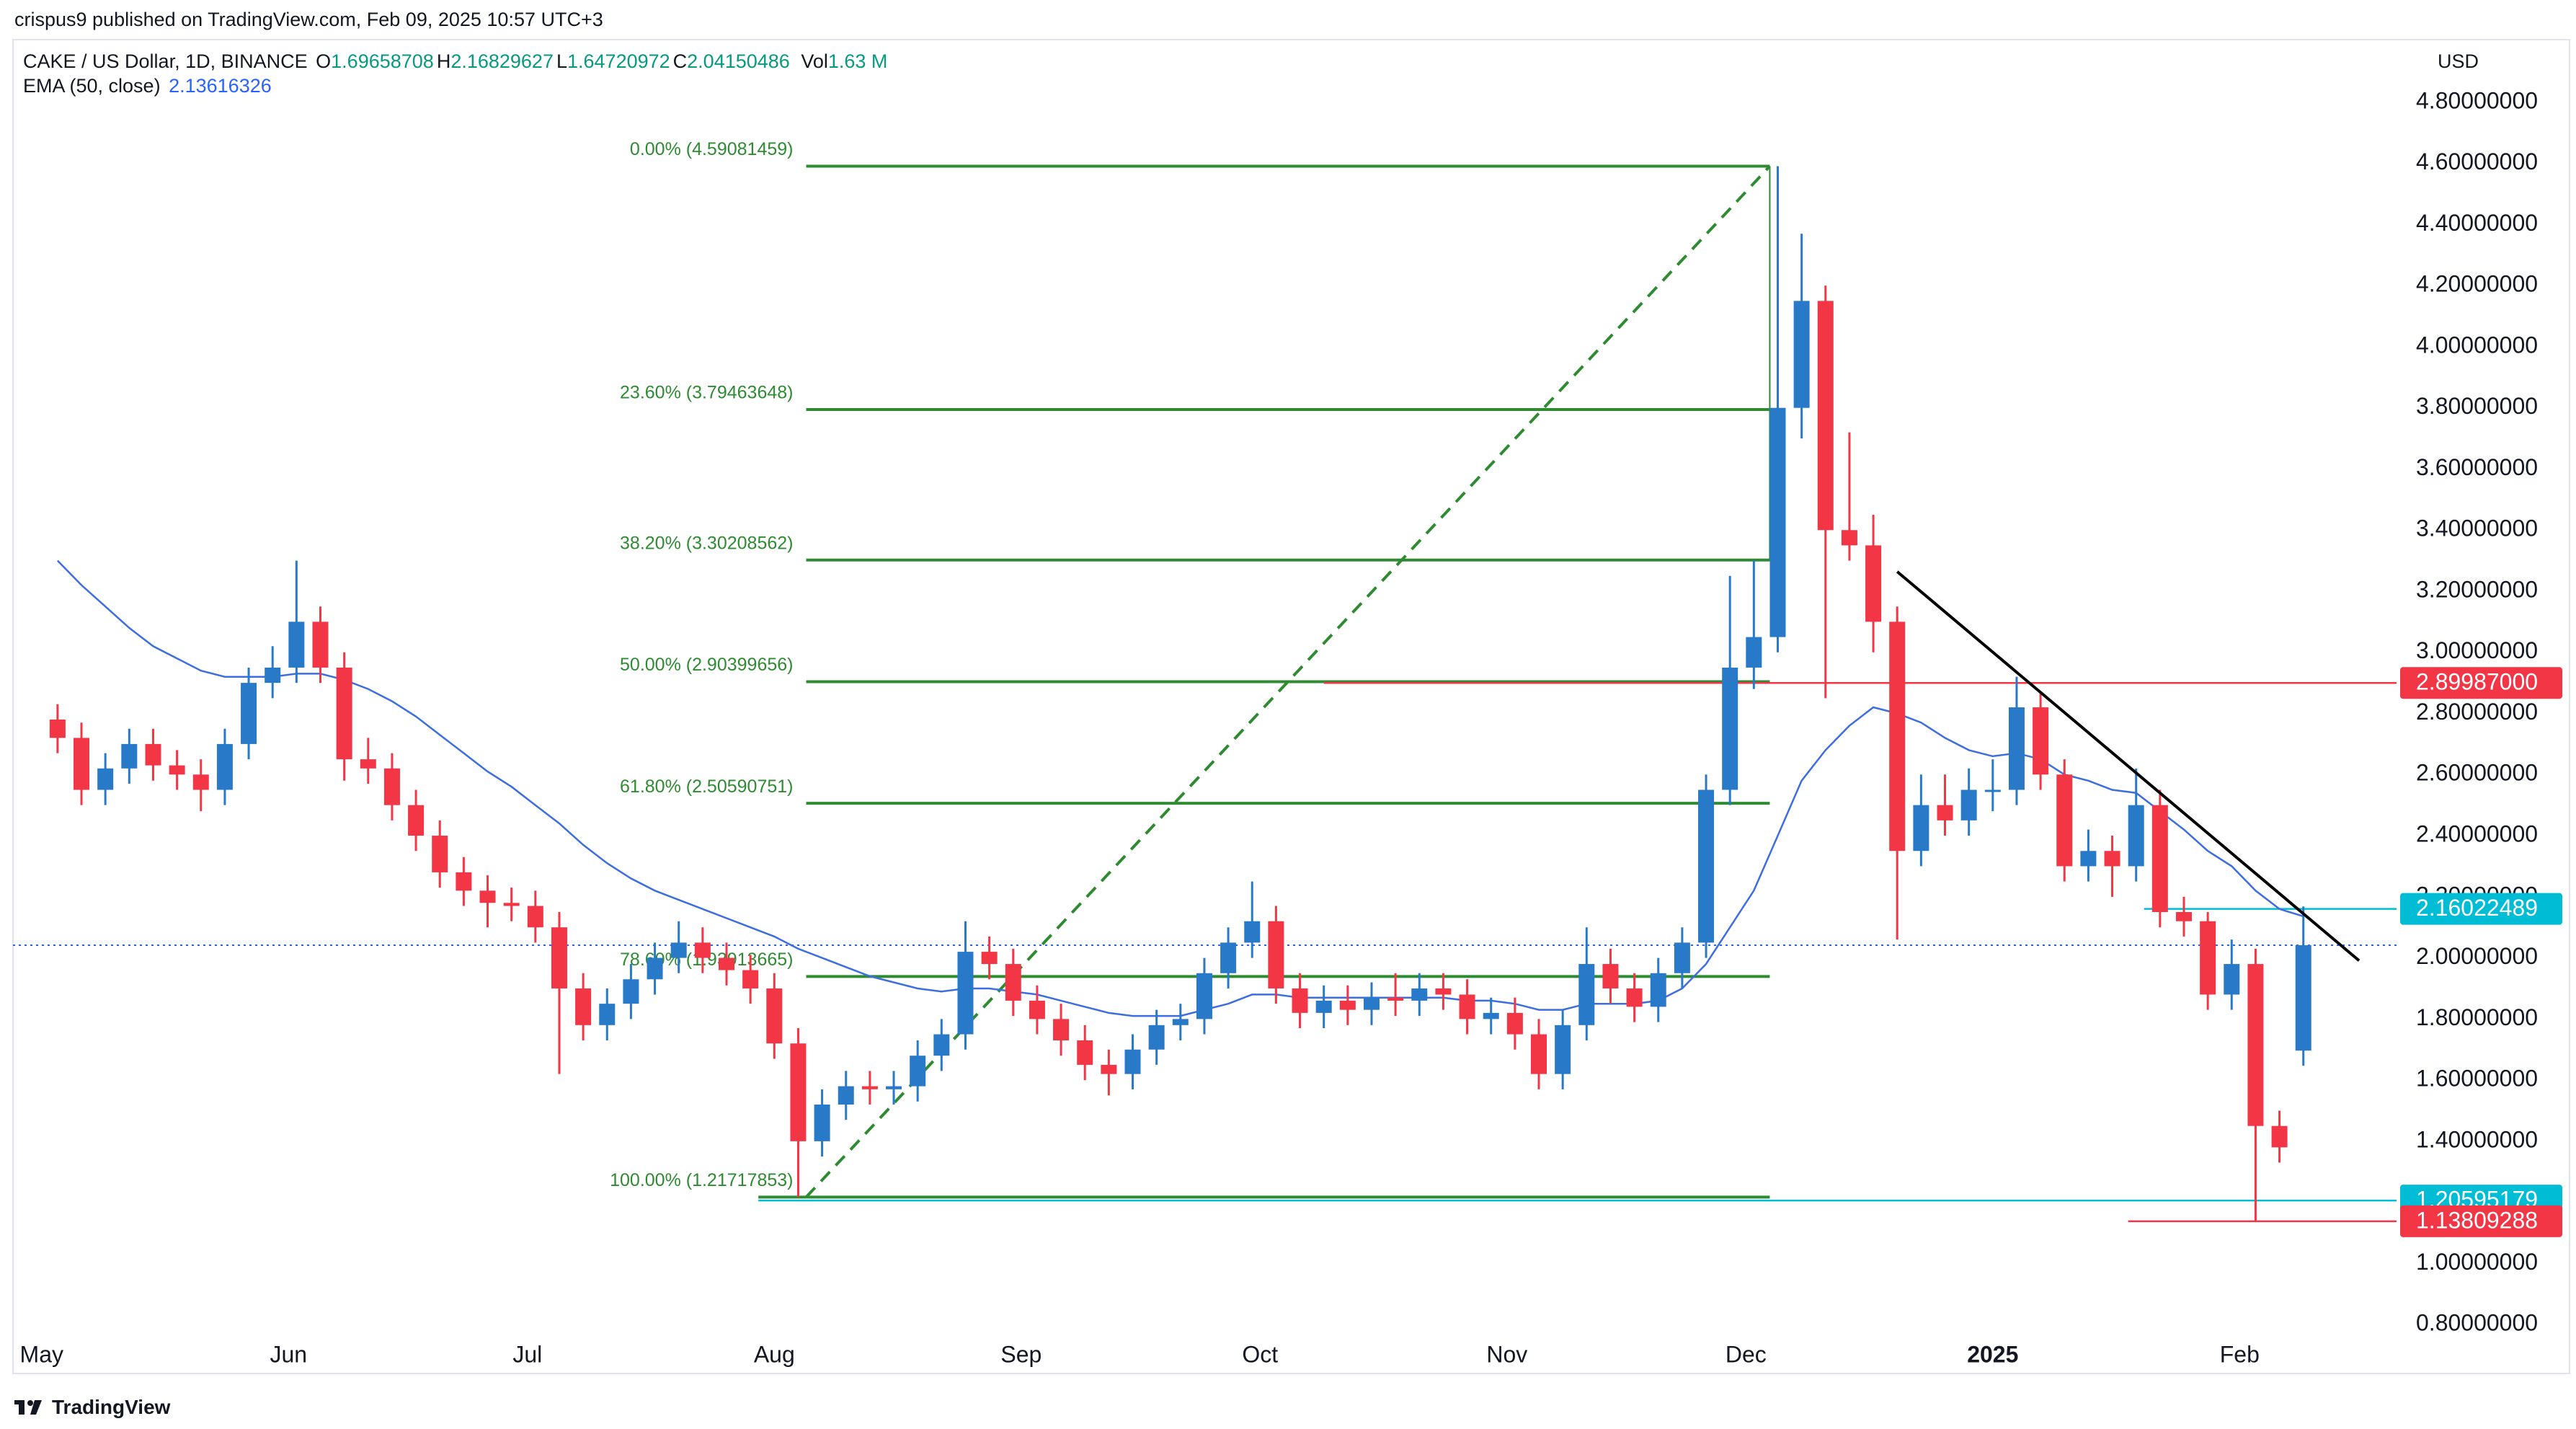 This screenshot has height=1429, width=2576. What do you see at coordinates (2477, 1079) in the screenshot?
I see `y-tick-label: 1.60000000` at bounding box center [2477, 1079].